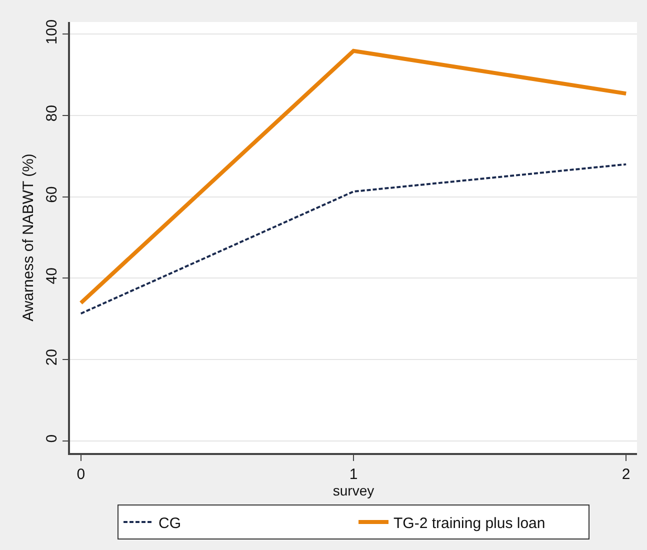  Describe the element at coordinates (51, 438) in the screenshot. I see `y-tick-label: 0` at that location.